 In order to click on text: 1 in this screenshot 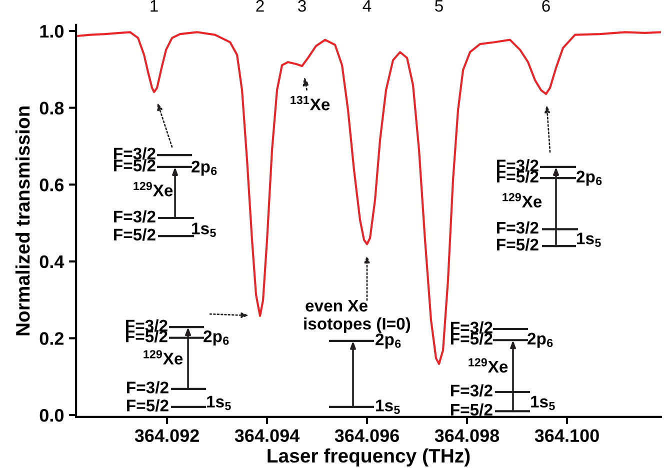, I will do `click(154, 6)`.